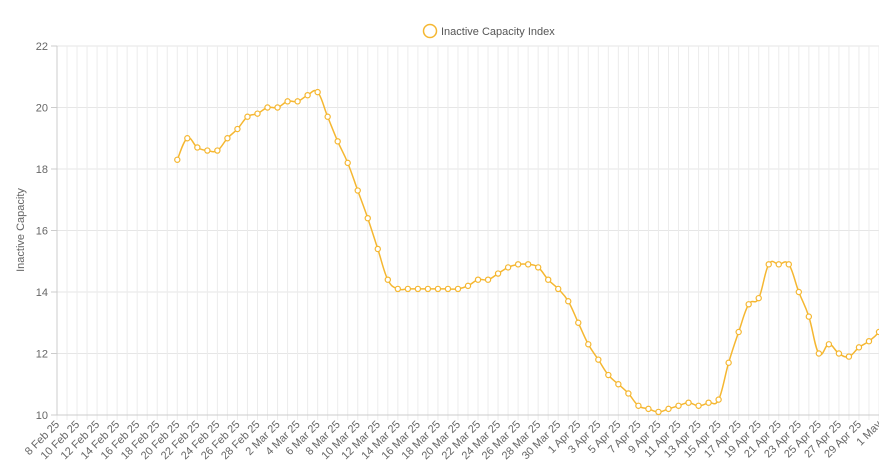 This screenshot has height=475, width=879. Describe the element at coordinates (42, 293) in the screenshot. I see `y-tick-label: 14` at that location.